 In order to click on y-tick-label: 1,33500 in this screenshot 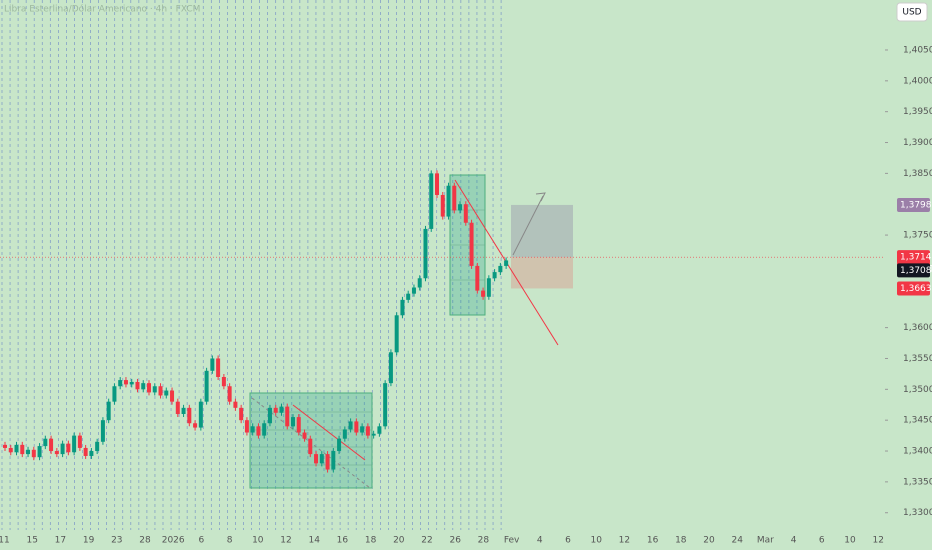, I will do `click(917, 482)`.